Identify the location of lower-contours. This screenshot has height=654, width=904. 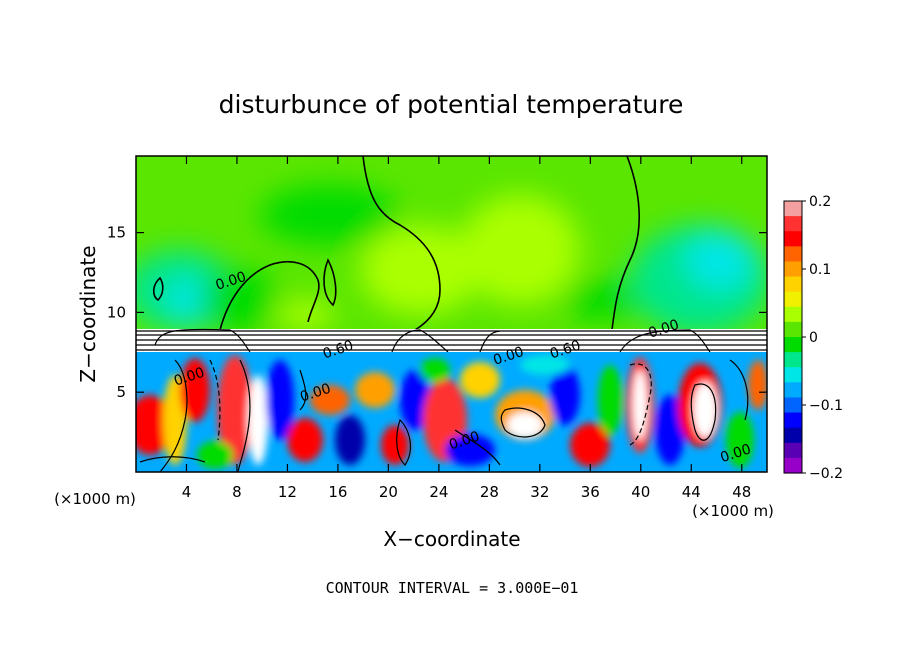
(444, 415).